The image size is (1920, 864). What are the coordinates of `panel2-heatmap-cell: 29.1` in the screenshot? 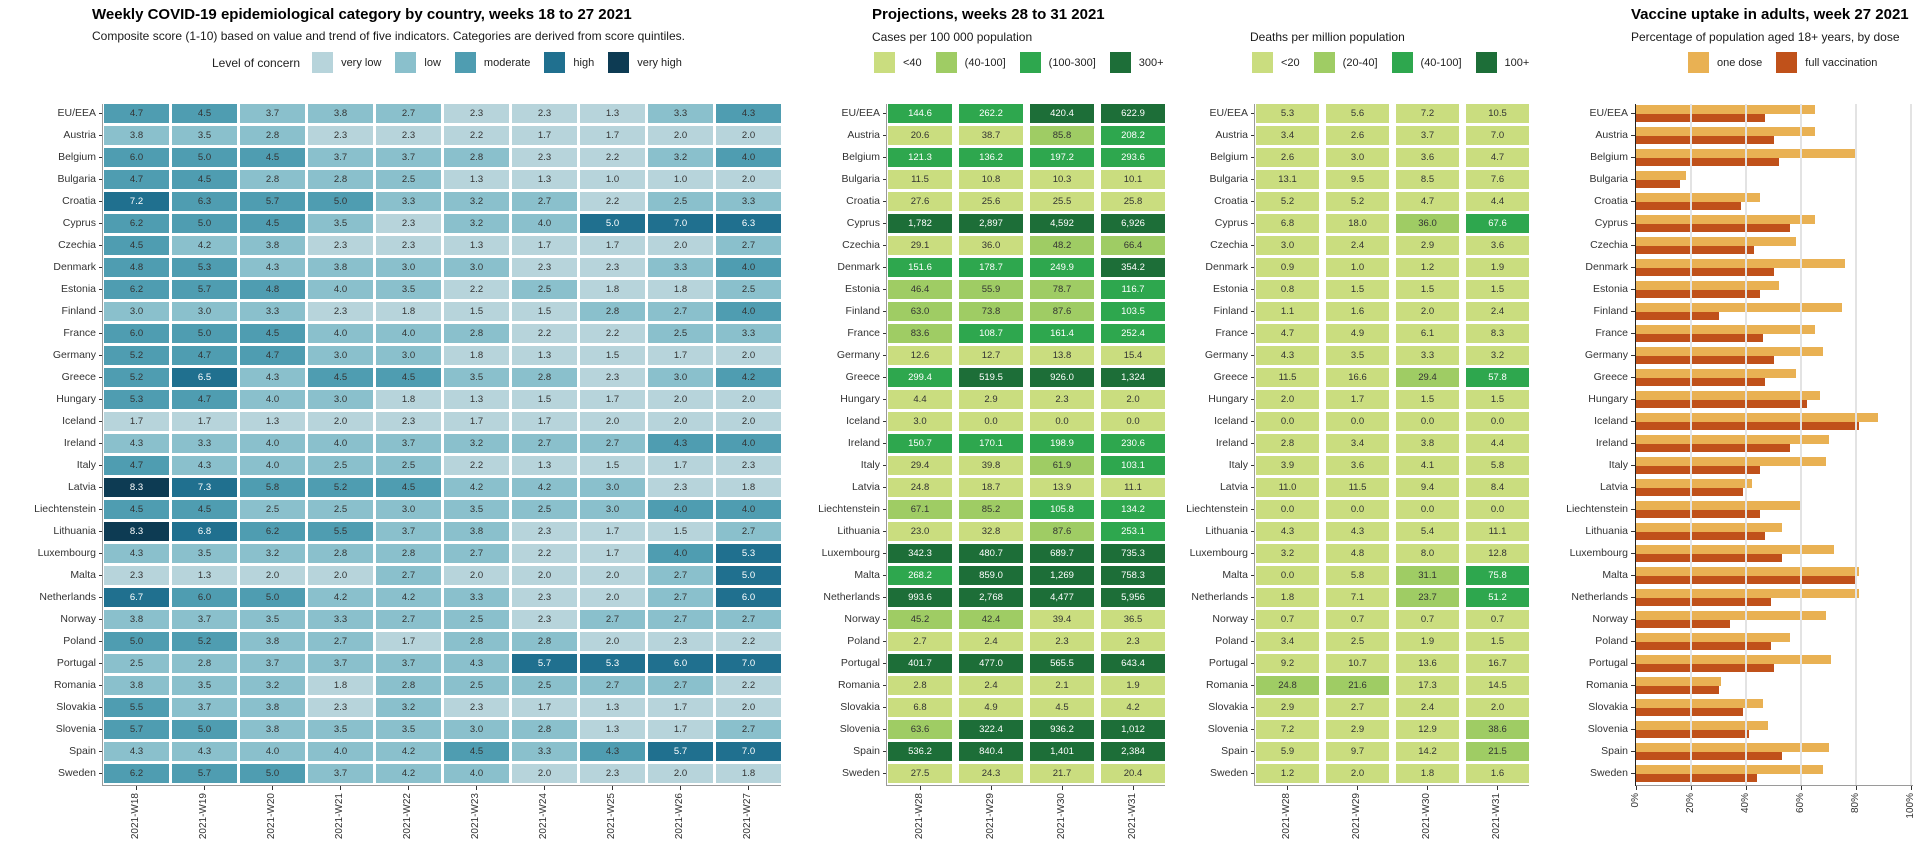 It's located at (920, 245).